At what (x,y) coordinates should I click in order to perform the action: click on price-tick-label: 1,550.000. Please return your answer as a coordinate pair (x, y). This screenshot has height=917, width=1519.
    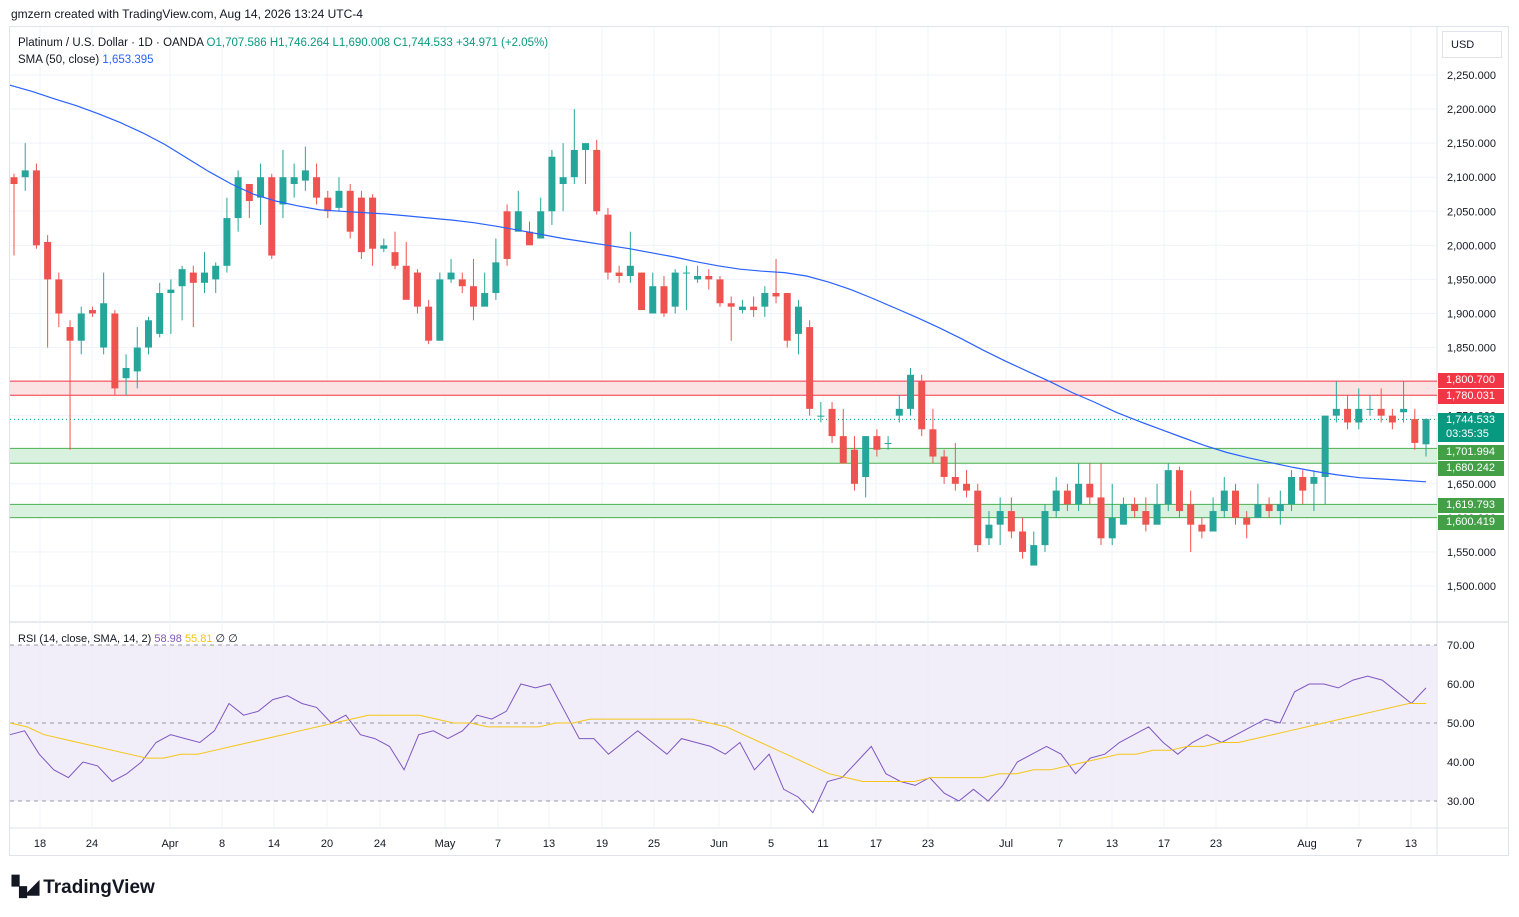
    Looking at the image, I should click on (1471, 553).